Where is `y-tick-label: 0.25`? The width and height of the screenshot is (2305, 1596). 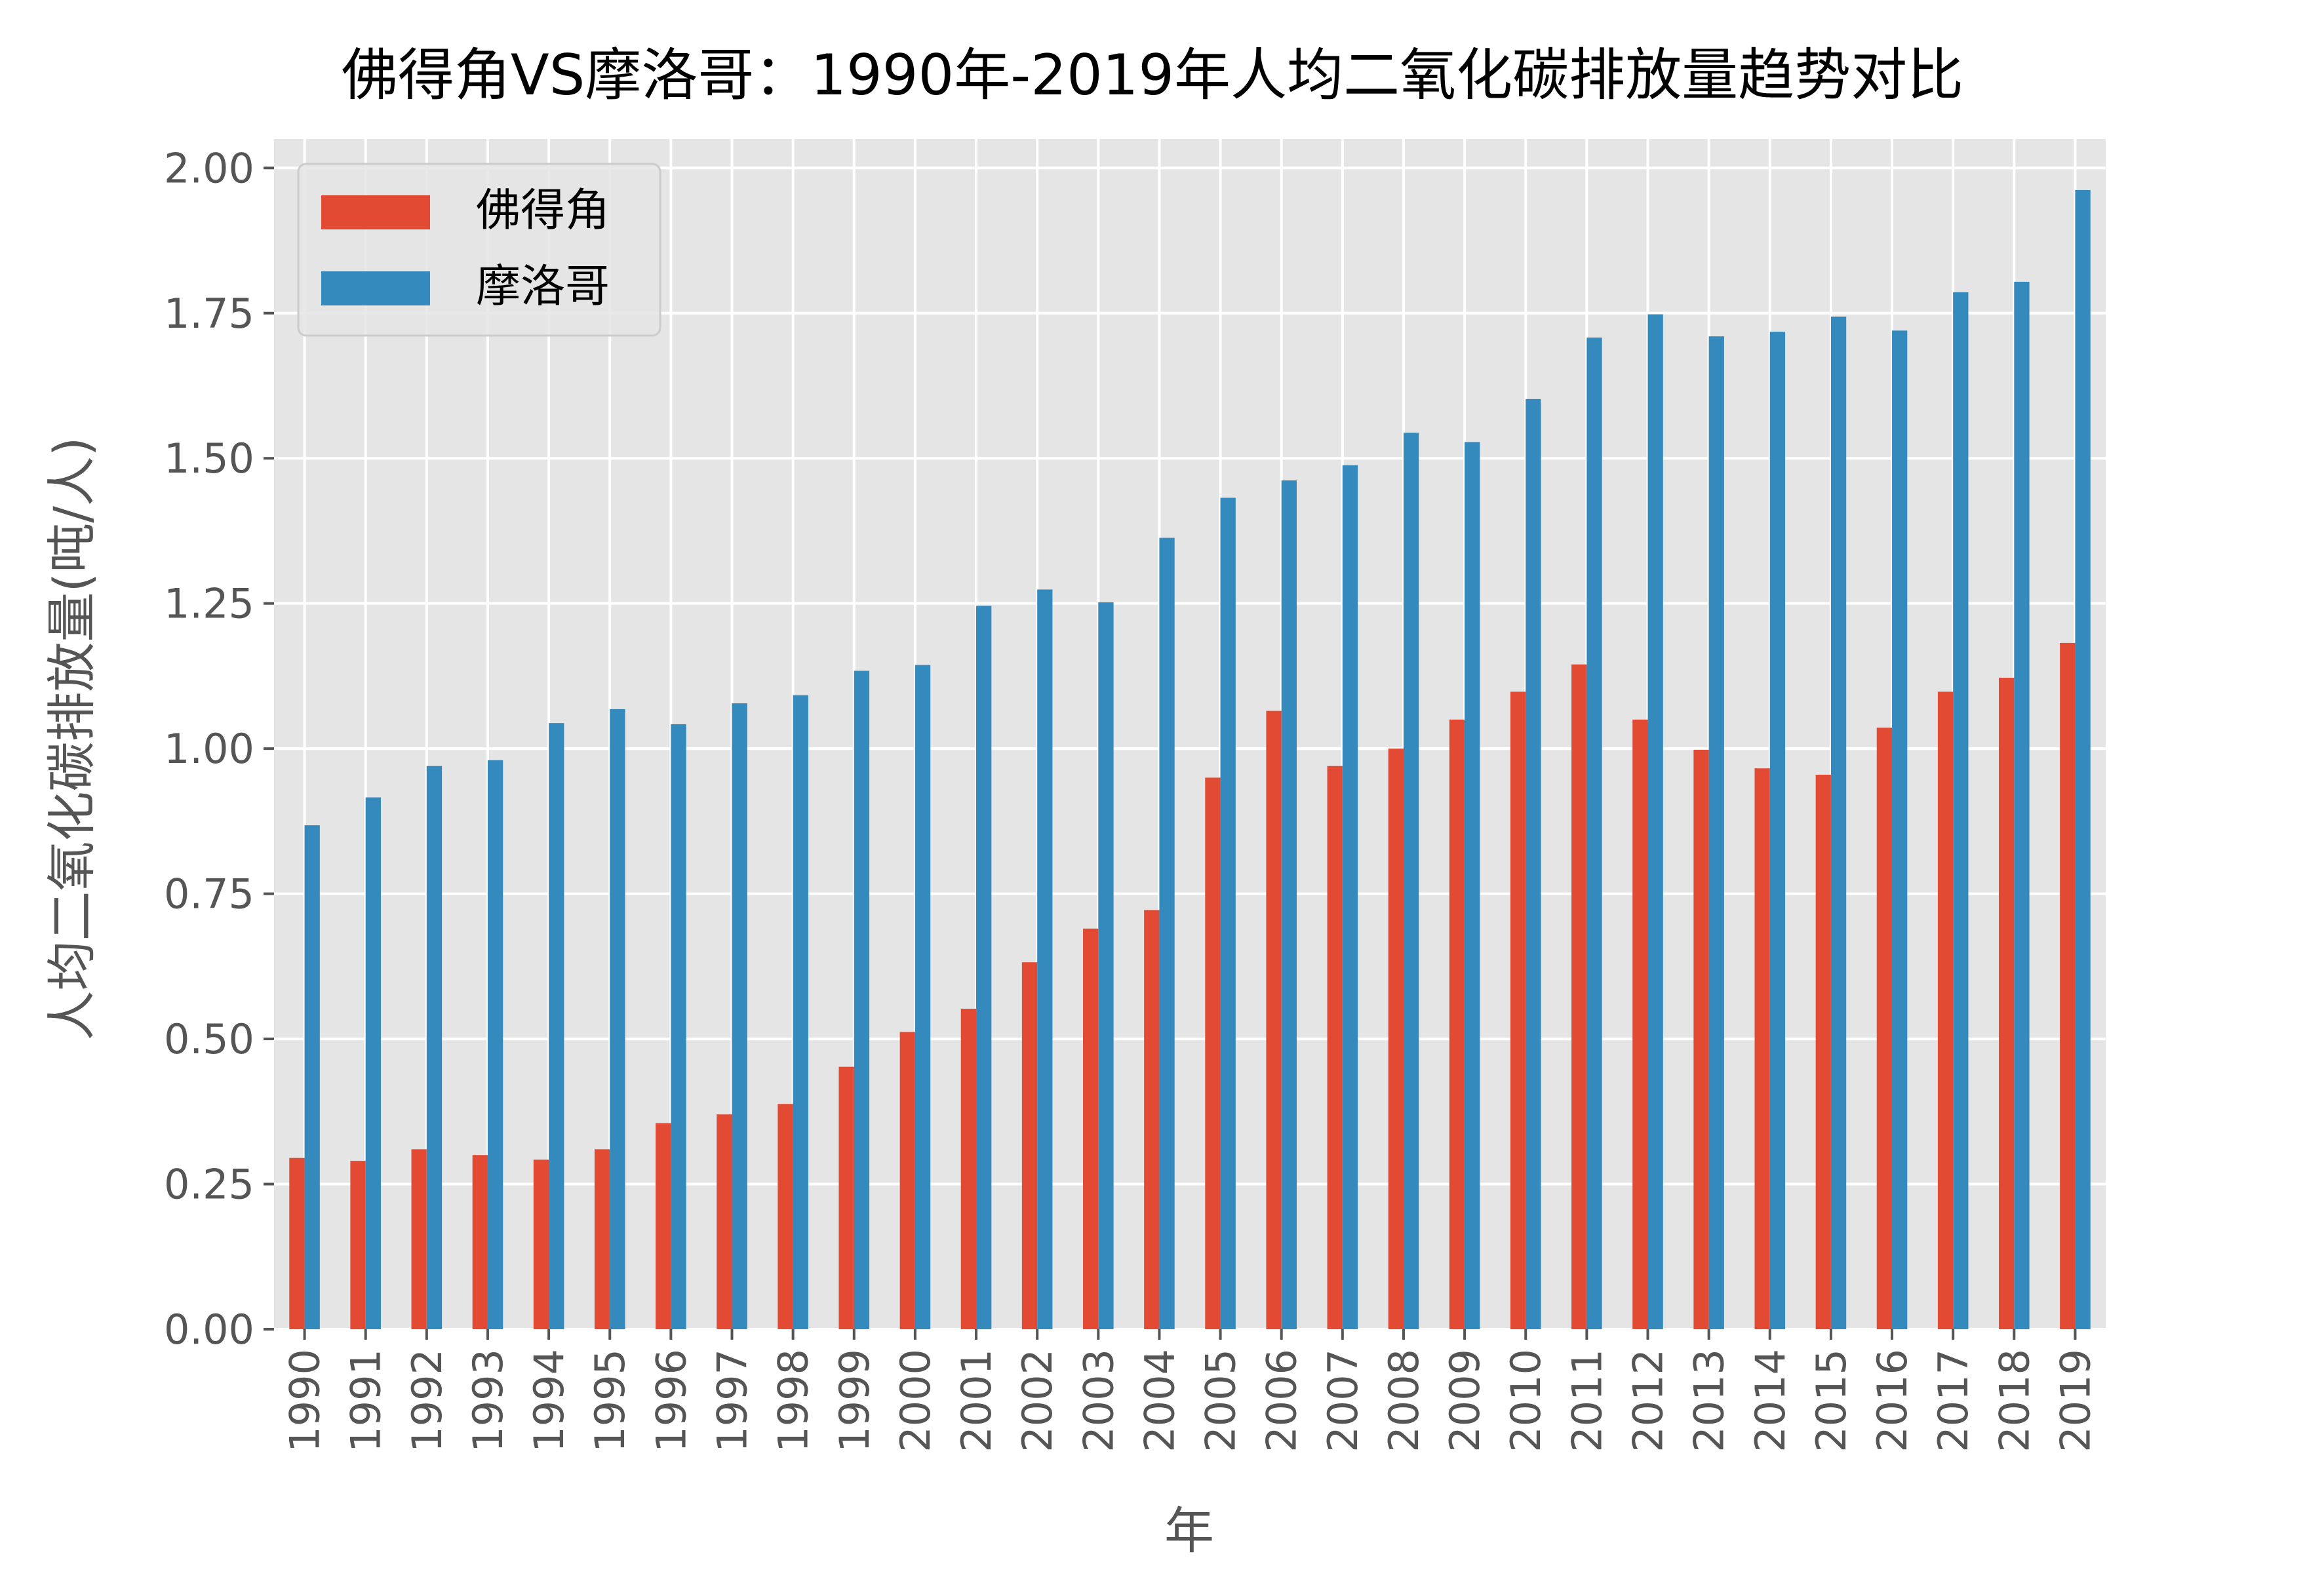
y-tick-label: 0.25 is located at coordinates (209, 1185).